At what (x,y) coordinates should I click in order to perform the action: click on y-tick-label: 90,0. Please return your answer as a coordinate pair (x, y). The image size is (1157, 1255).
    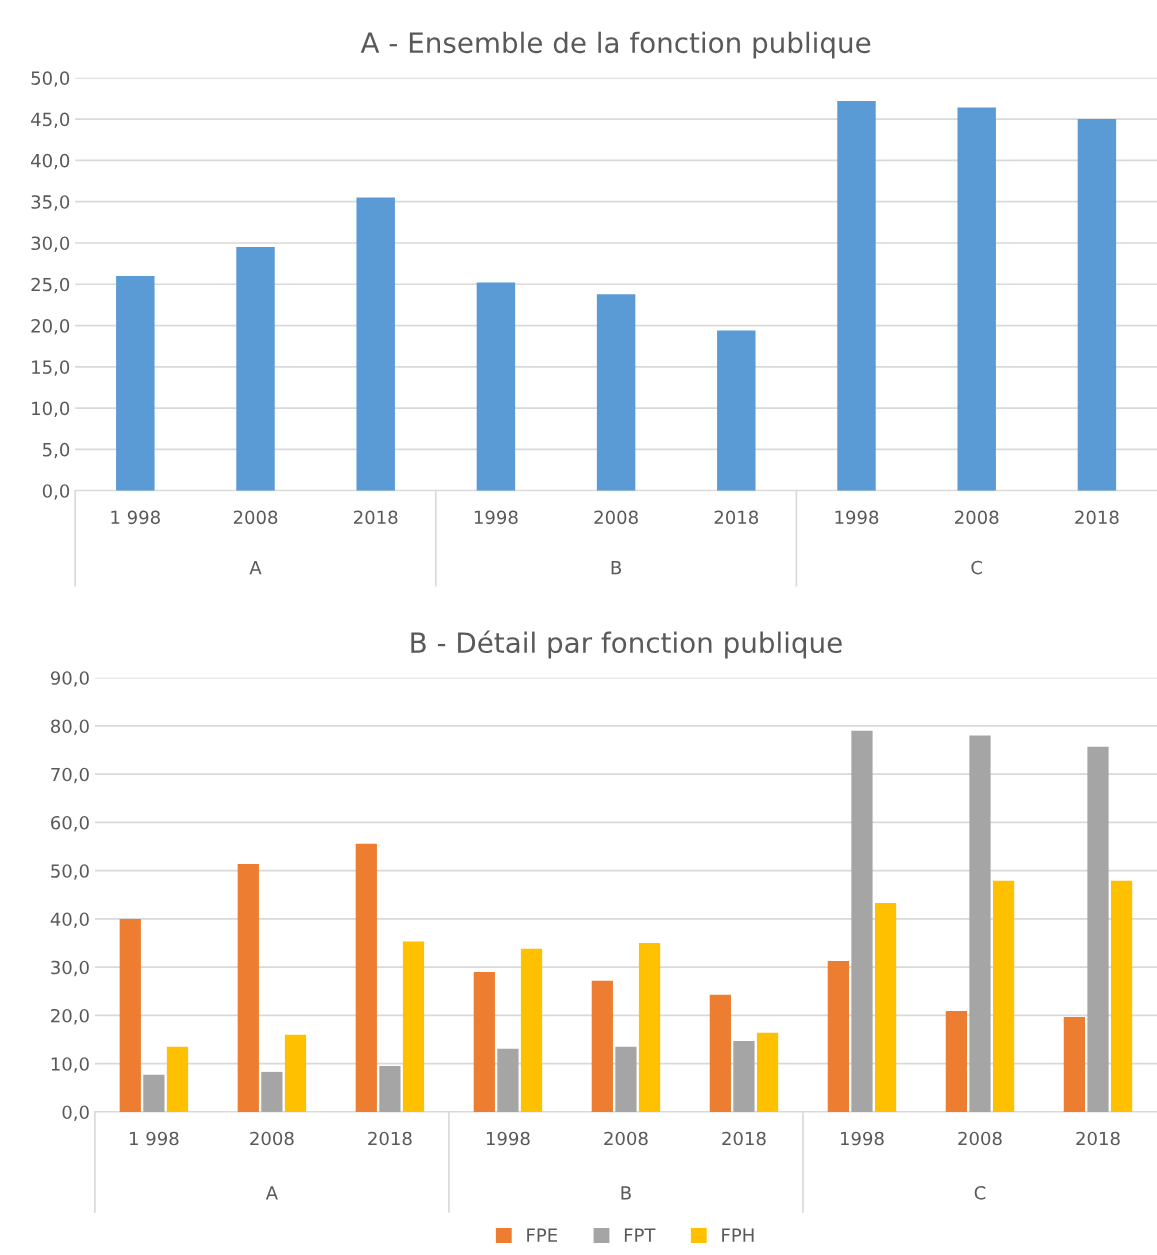
    Looking at the image, I should click on (69, 679).